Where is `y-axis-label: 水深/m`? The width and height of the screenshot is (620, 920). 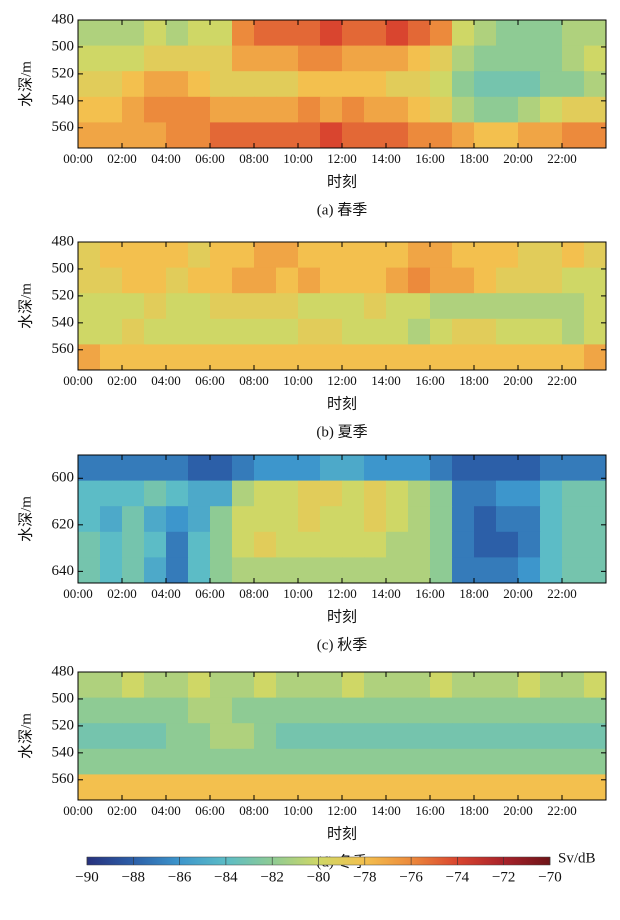
y-axis-label: 水深/m is located at coordinates (25, 306).